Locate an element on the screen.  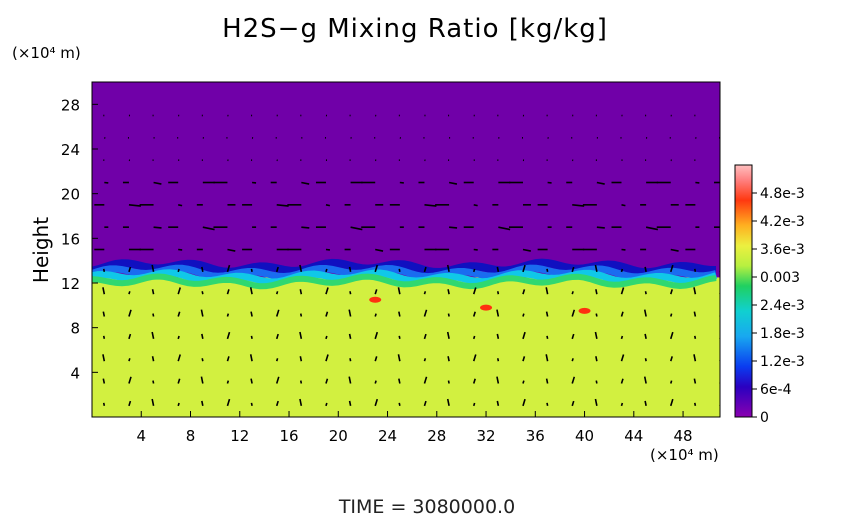
x-tick-label: 20 is located at coordinates (338, 436).